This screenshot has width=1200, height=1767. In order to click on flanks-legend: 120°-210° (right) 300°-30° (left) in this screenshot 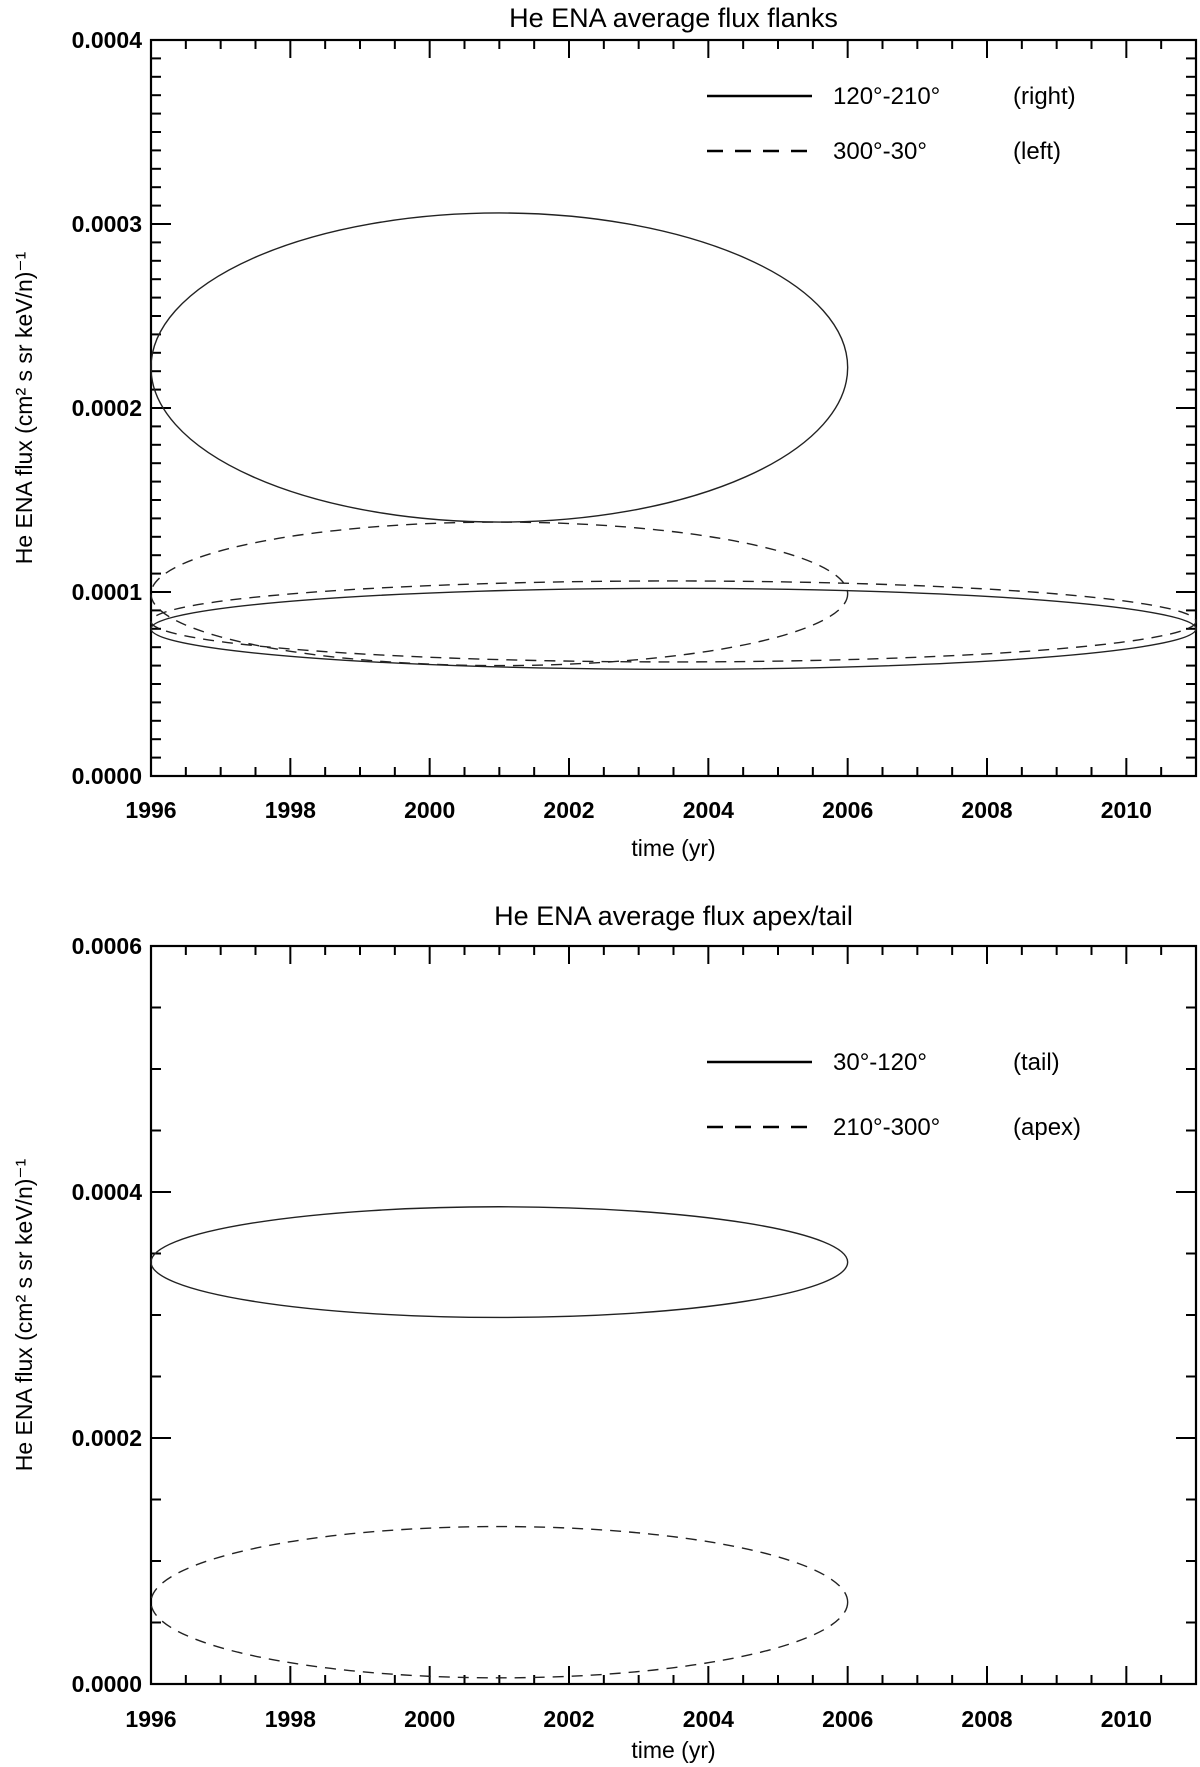, I will do `click(891, 124)`.